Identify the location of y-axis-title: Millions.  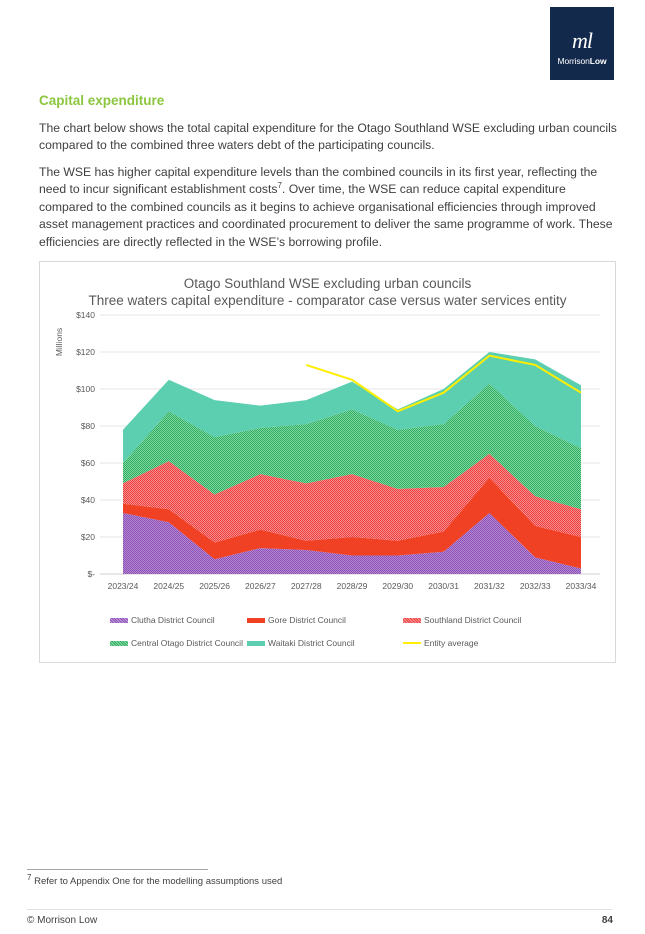
(59, 342).